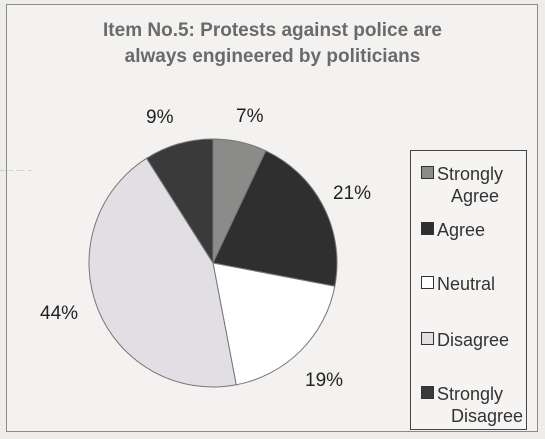 Image resolution: width=545 pixels, height=439 pixels. I want to click on margin-scribble: ~~~ ~~ ~, so click(16, 171).